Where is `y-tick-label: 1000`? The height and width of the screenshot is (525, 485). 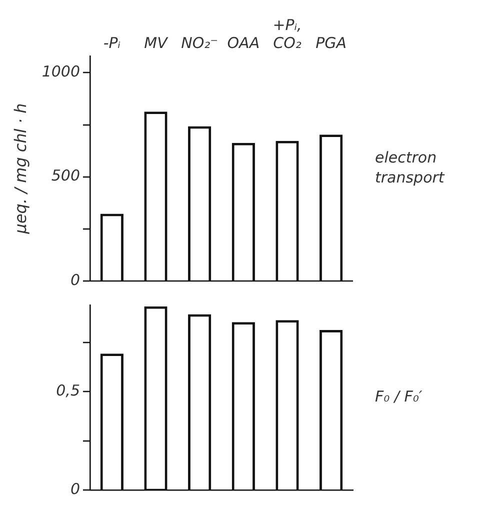
y-tick-label: 1000 is located at coordinates (61, 71).